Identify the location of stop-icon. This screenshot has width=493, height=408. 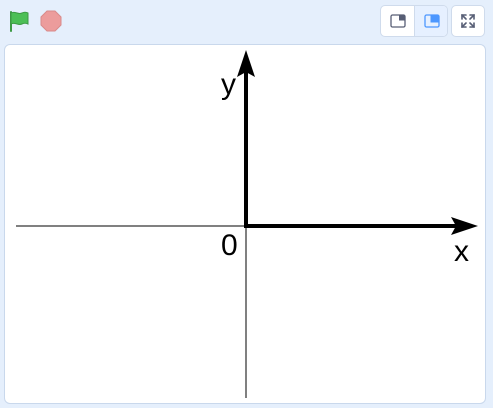
(51, 21).